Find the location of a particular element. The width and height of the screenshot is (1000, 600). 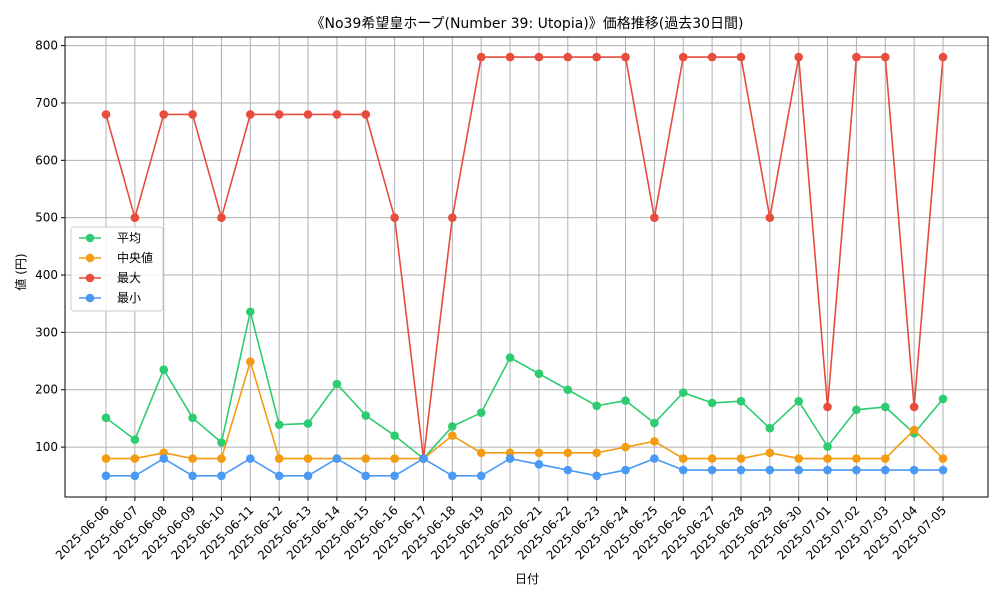

y-tick-label: 300 is located at coordinates (46, 332).